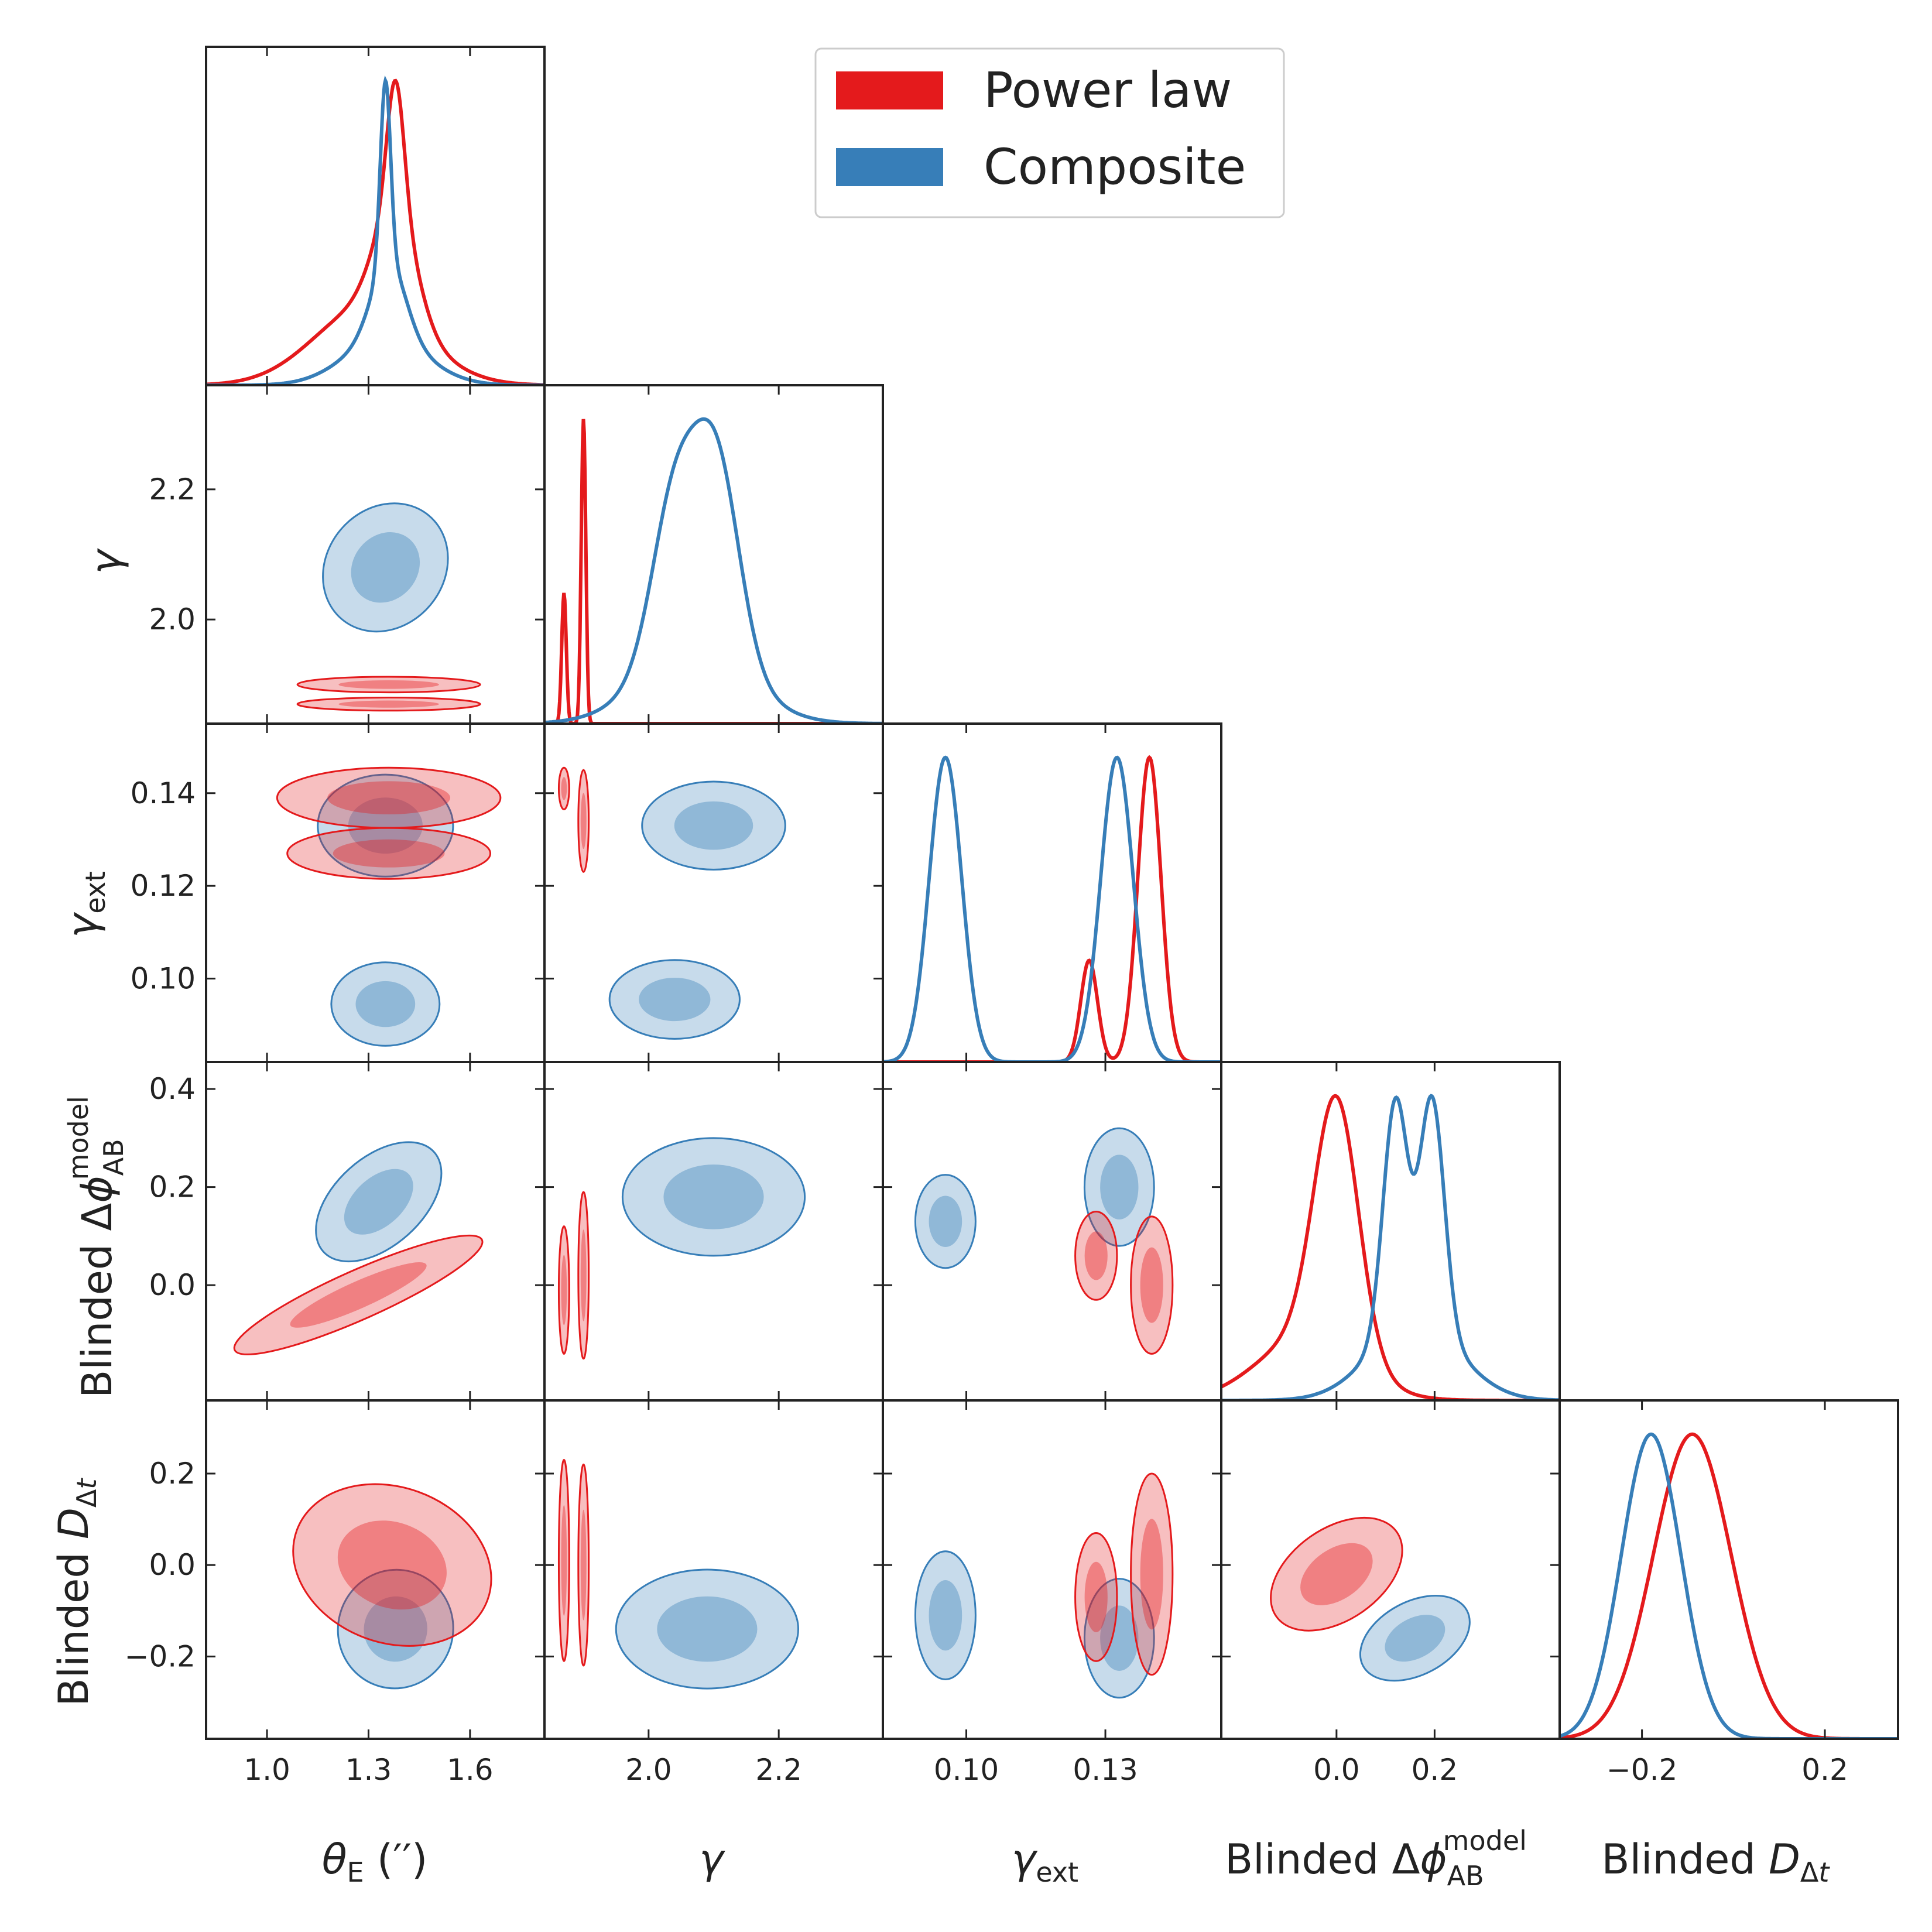 Image resolution: width=1932 pixels, height=1932 pixels. What do you see at coordinates (713, 892) in the screenshot?
I see `panel-gamma-gamma_ext` at bounding box center [713, 892].